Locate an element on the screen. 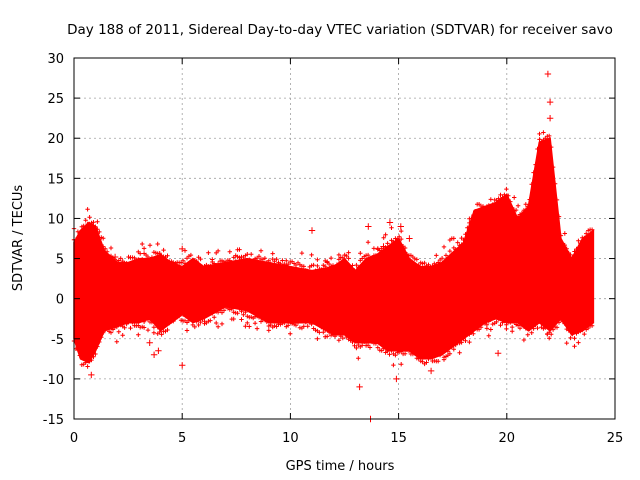 This screenshot has width=640, height=480. y-tick-label: -5 is located at coordinates (57, 340).